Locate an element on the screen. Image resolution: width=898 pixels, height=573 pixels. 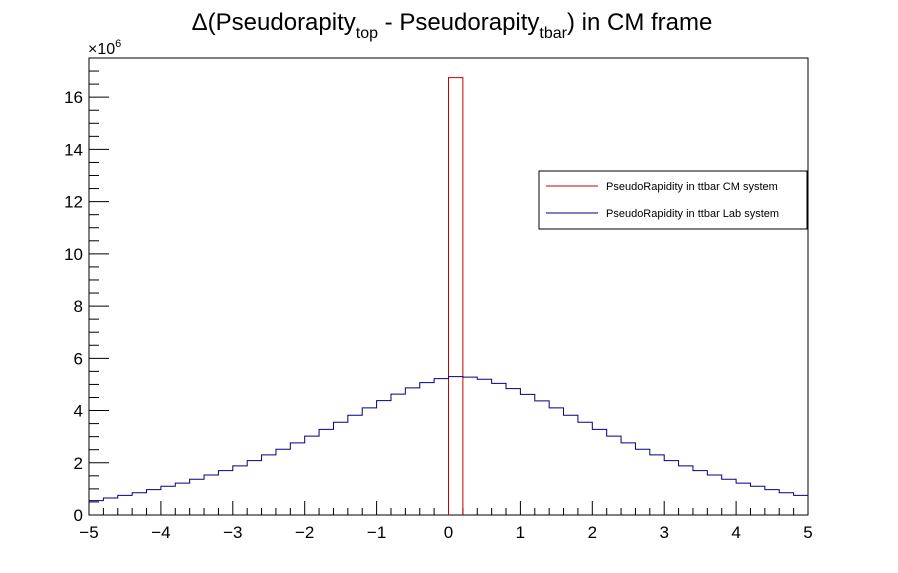
y-tick-label: 12 is located at coordinates (73, 202).